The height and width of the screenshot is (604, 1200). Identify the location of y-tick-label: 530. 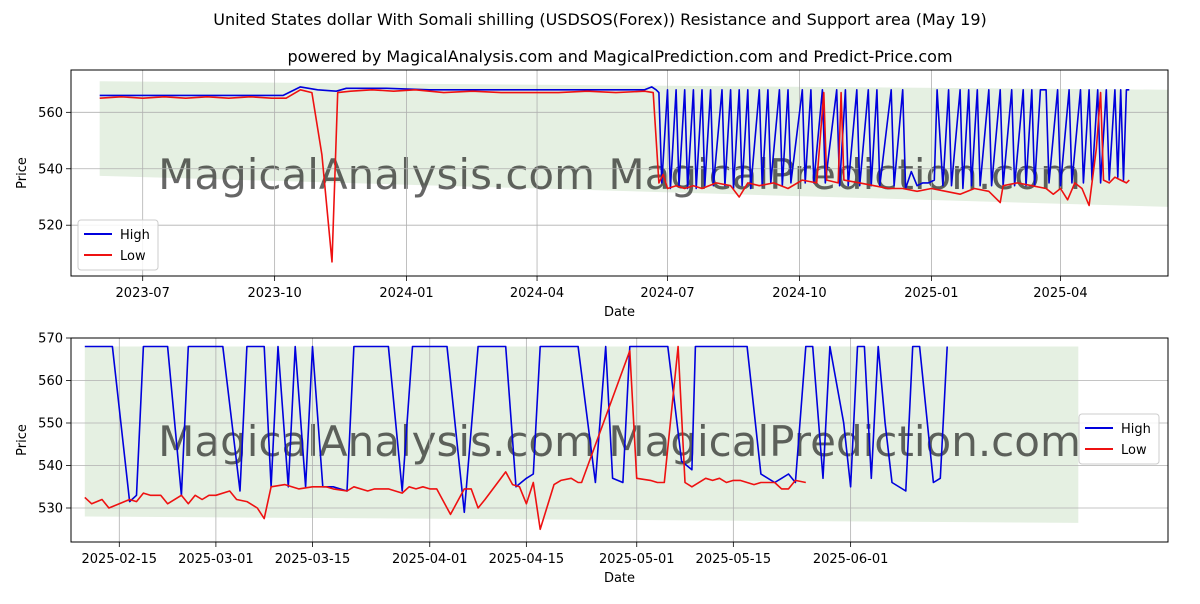
(50, 509).